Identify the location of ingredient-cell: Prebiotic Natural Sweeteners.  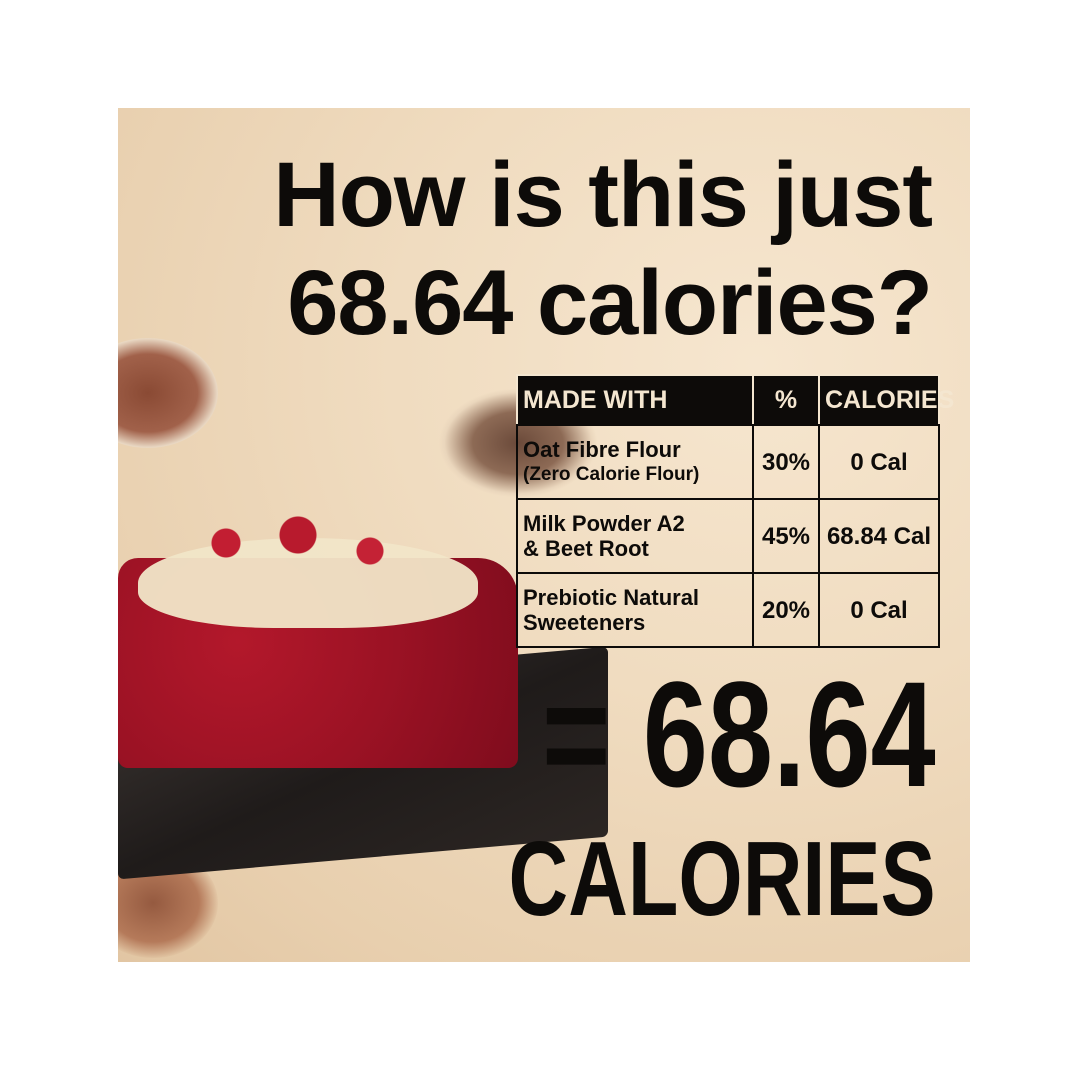
(635, 610).